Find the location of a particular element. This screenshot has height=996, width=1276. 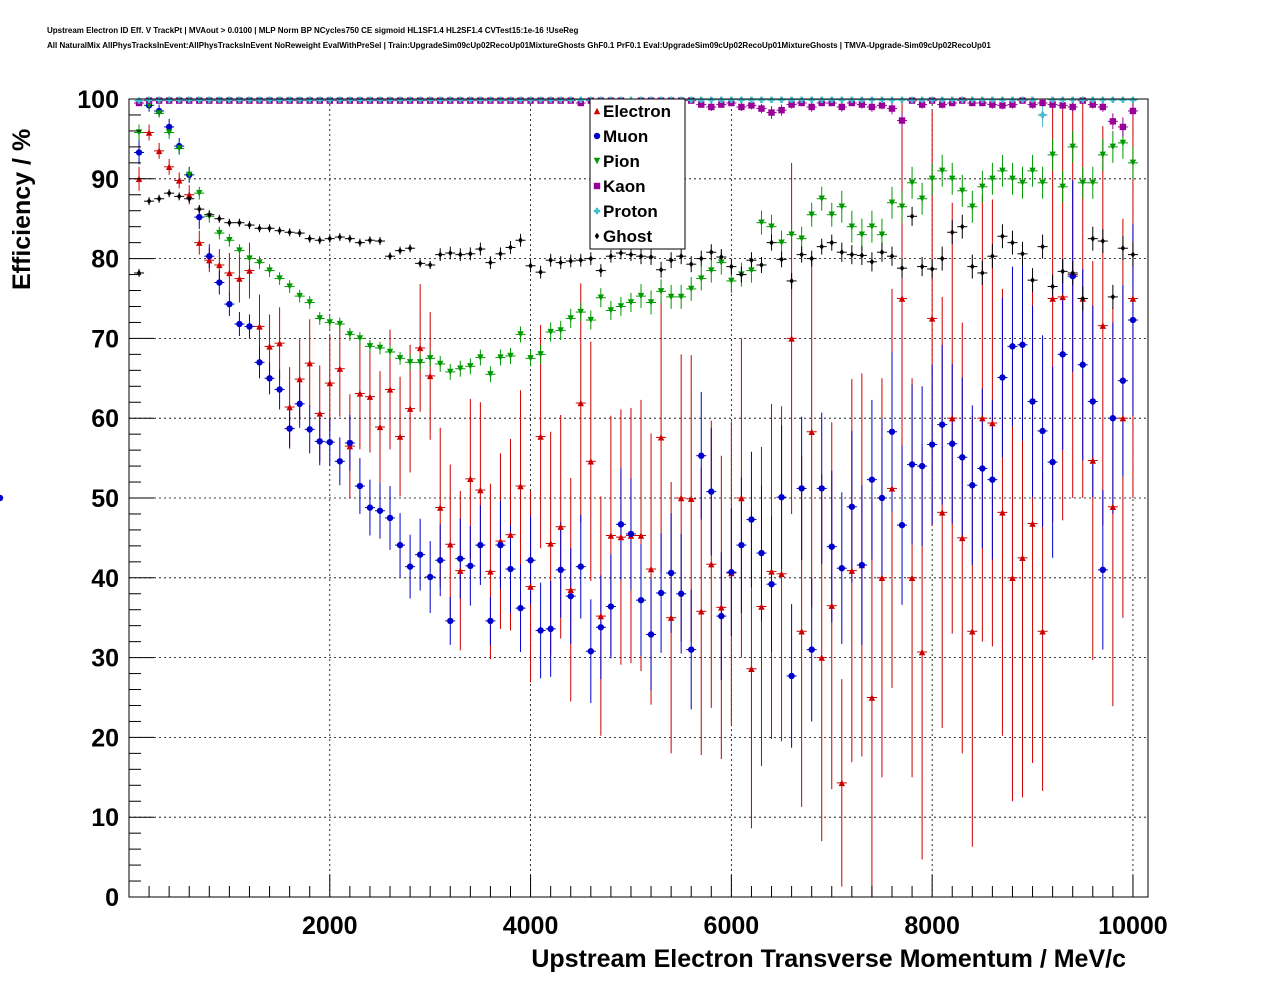

y-tick-label: 60 is located at coordinates (105, 419).